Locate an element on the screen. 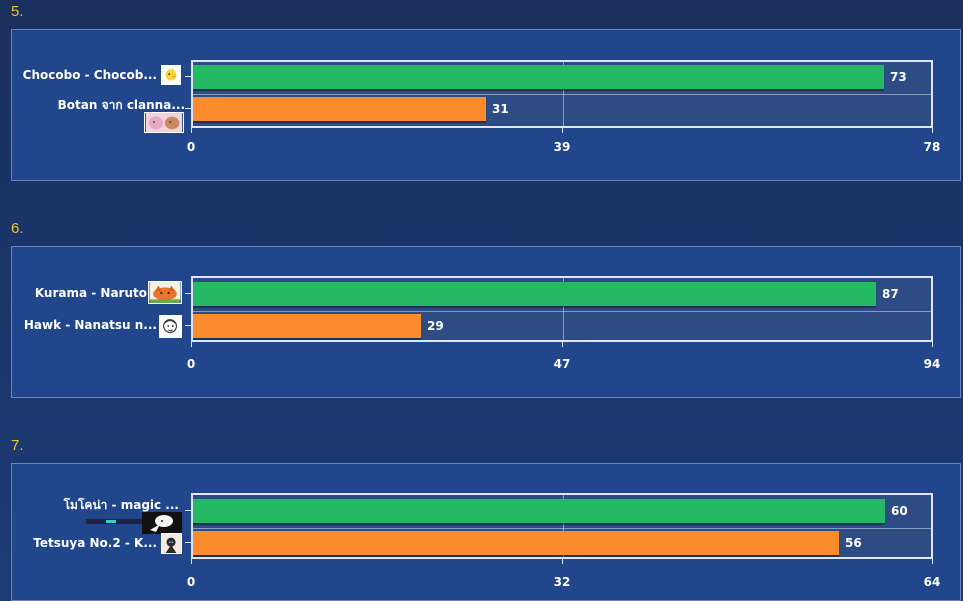 The height and width of the screenshot is (601, 963). category-label: Kurama - Naruto is located at coordinates (90, 293).